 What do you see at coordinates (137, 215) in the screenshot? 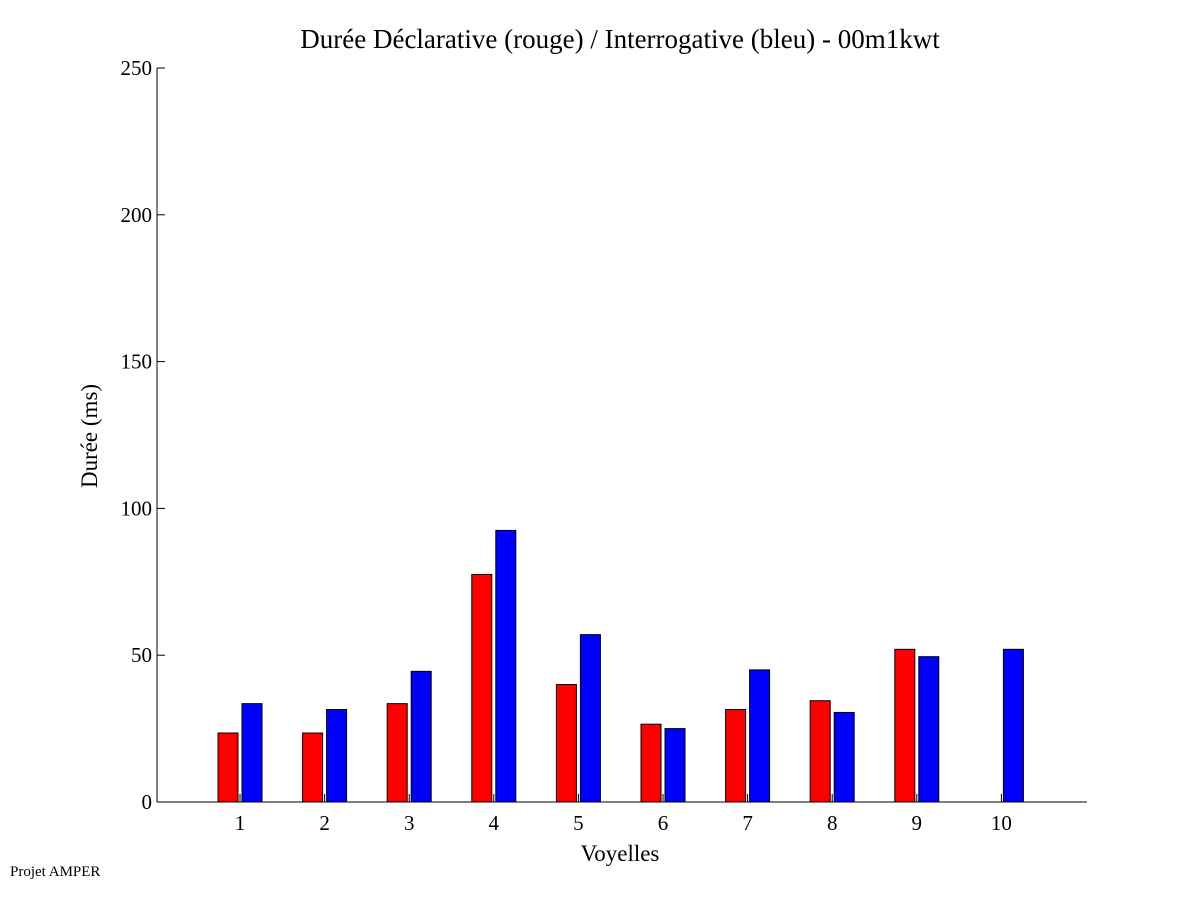
I see `y-tick-label-200: 200` at bounding box center [137, 215].